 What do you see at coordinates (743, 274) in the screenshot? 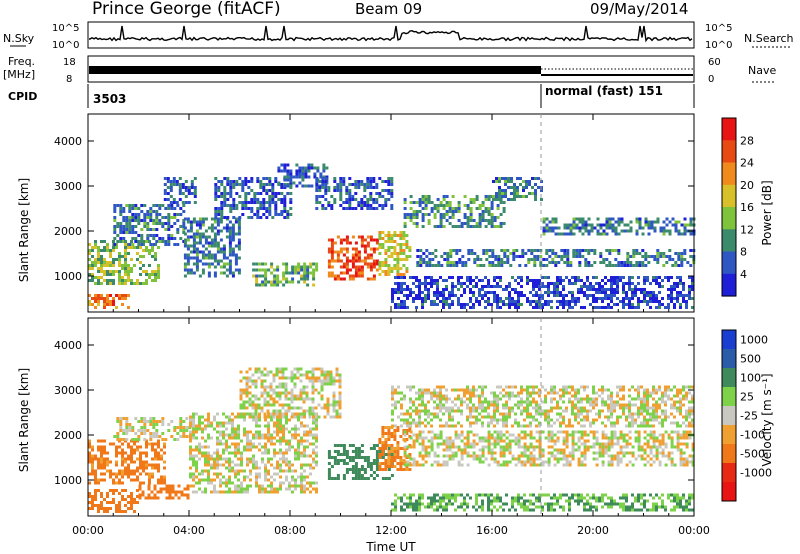
I see `colorbar-tick-label: 4` at bounding box center [743, 274].